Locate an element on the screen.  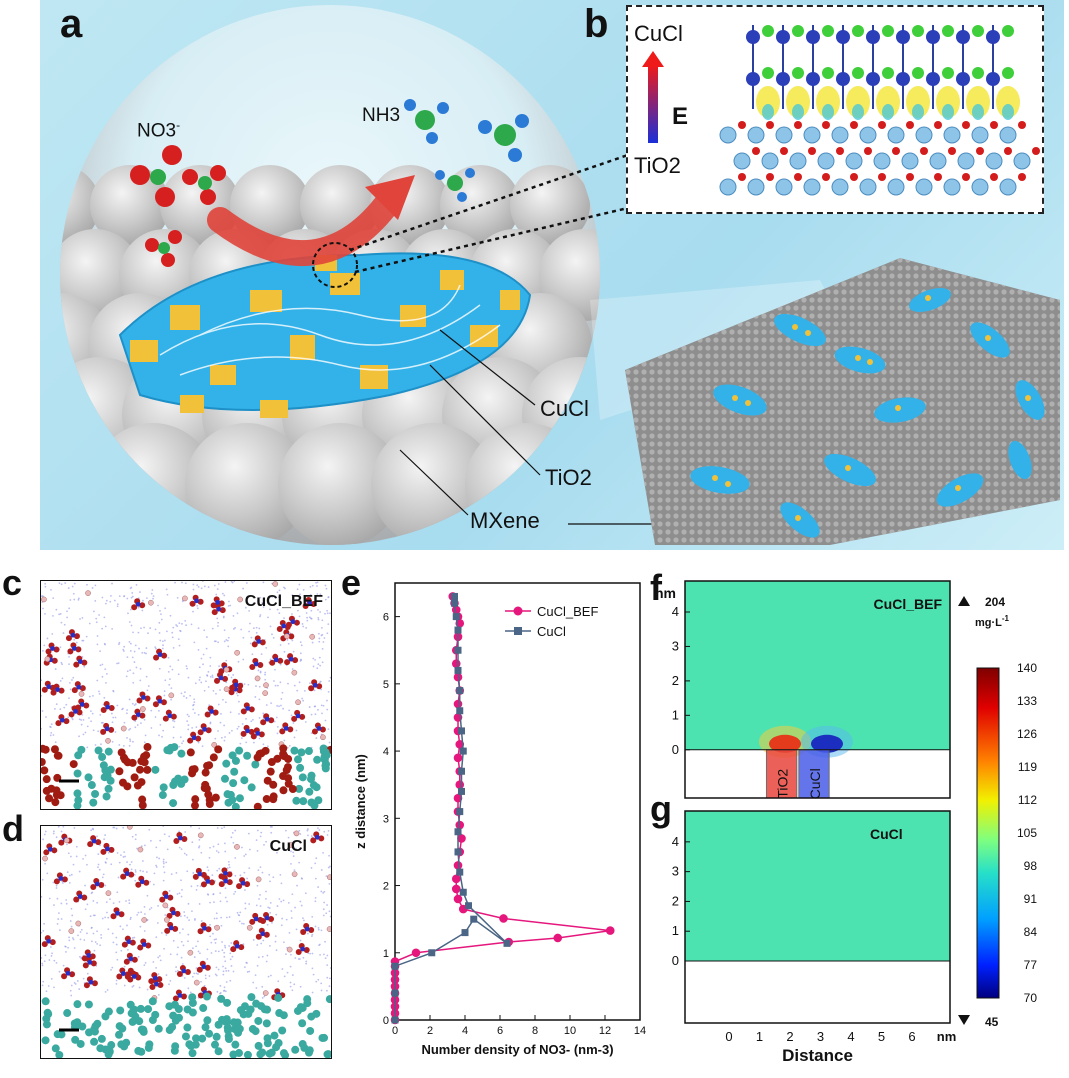
x-axis-label: Distance is located at coordinates (817, 1055).